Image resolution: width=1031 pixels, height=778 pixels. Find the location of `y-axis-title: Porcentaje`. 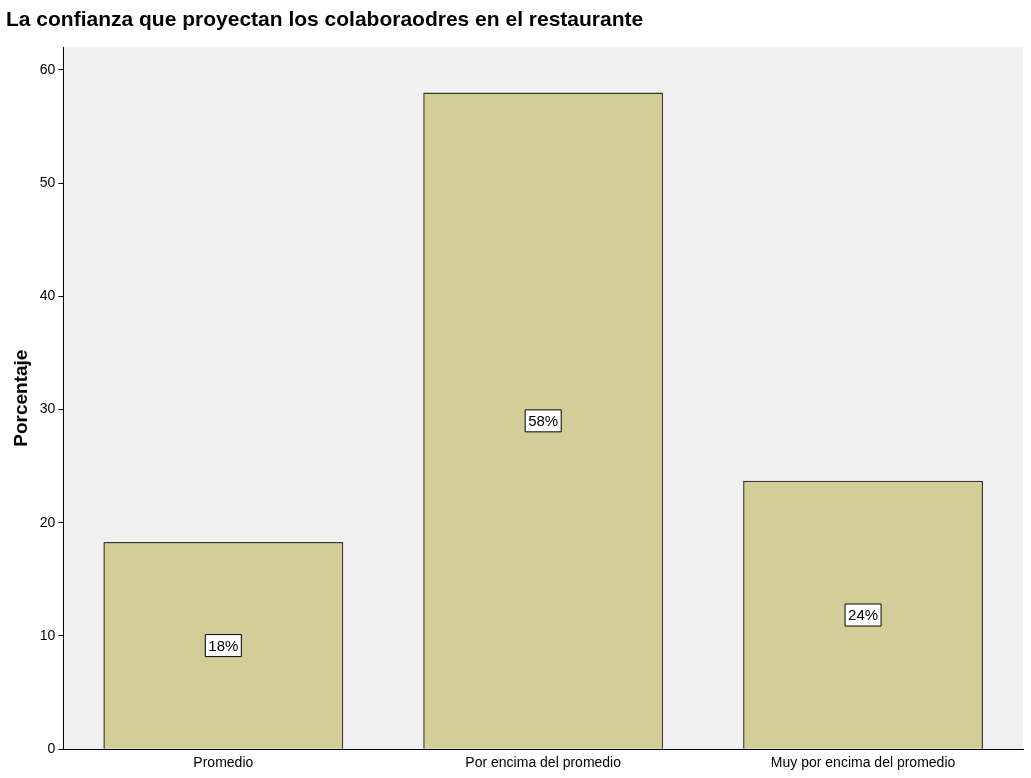

y-axis-title: Porcentaje is located at coordinates (20, 398).